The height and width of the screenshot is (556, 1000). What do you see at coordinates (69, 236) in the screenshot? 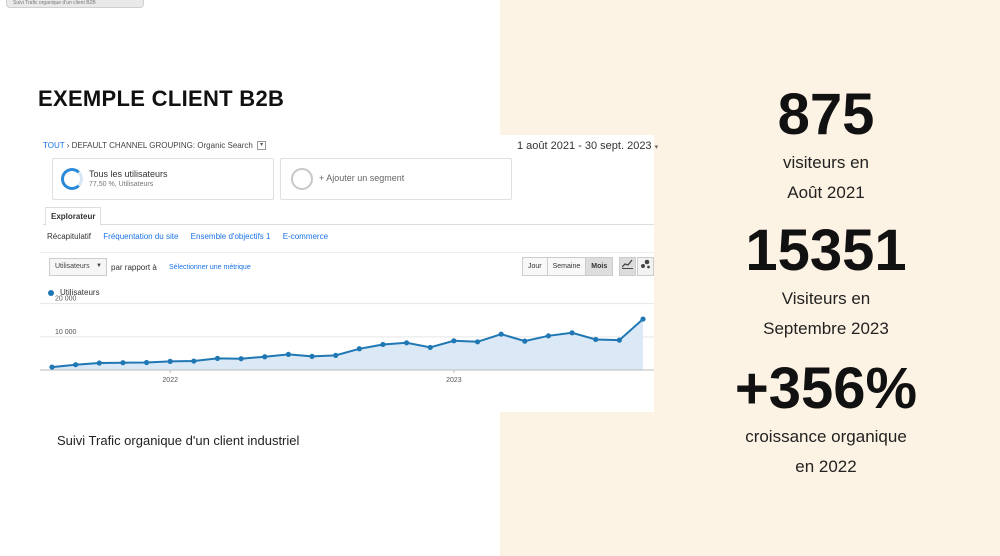
I see `subnav-summary: Récapitulatif` at bounding box center [69, 236].